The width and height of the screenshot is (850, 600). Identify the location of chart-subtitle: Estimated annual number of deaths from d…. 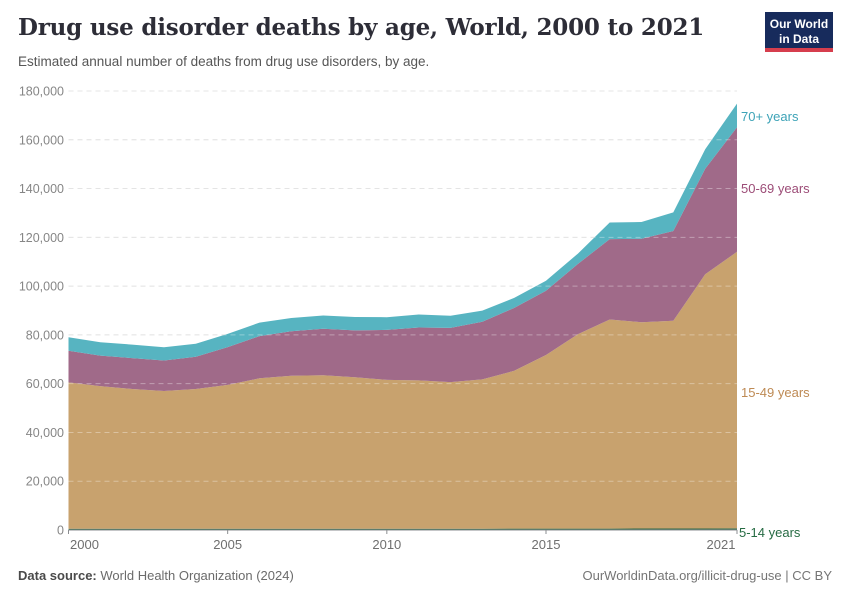
(224, 61).